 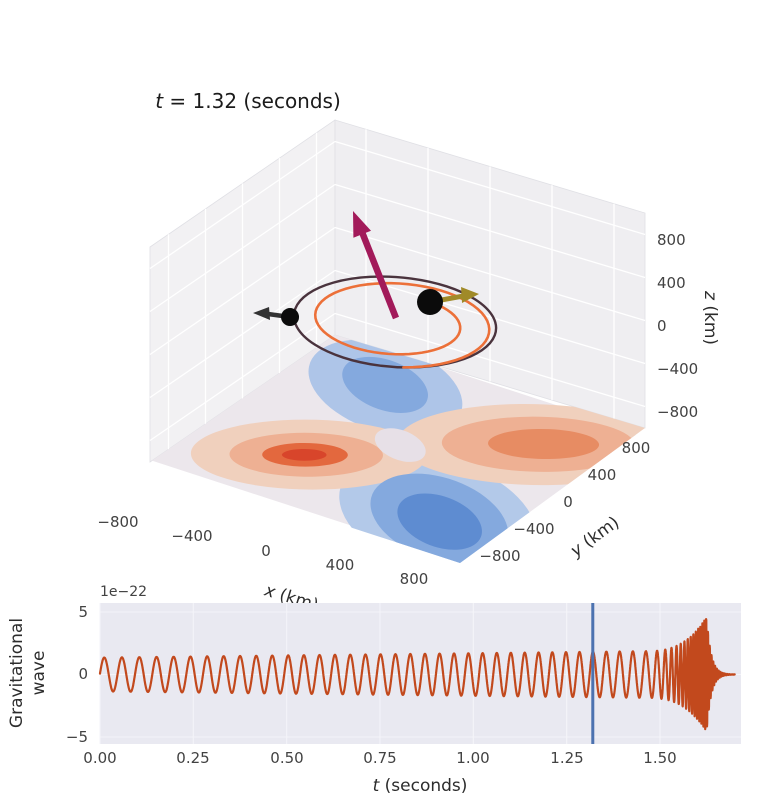 I want to click on wave-x-axis-unit: (seconds), so click(x=423, y=786).